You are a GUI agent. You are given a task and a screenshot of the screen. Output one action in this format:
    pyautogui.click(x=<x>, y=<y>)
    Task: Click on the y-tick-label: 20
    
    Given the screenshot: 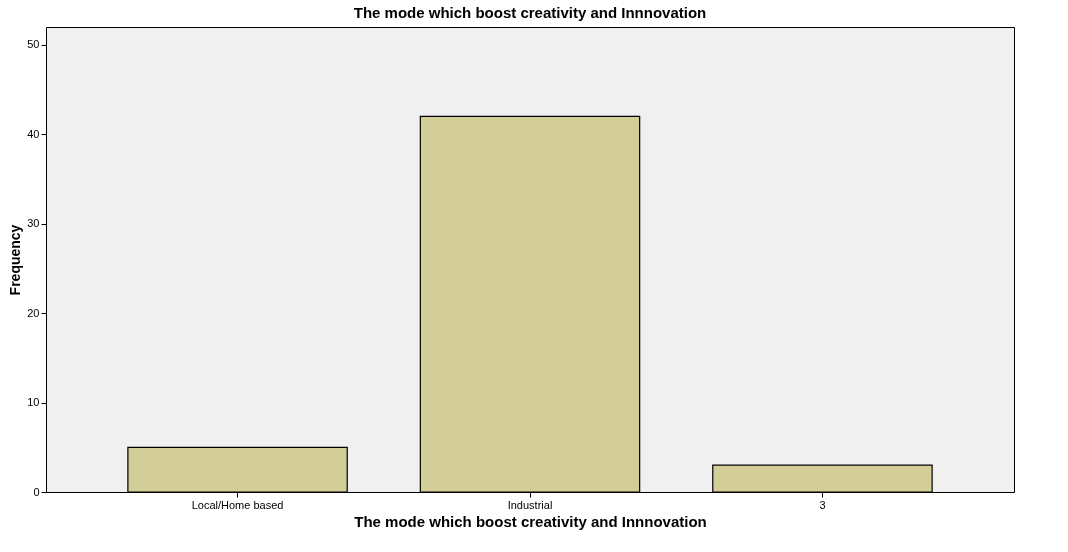 What is the action you would take?
    pyautogui.click(x=33, y=312)
    